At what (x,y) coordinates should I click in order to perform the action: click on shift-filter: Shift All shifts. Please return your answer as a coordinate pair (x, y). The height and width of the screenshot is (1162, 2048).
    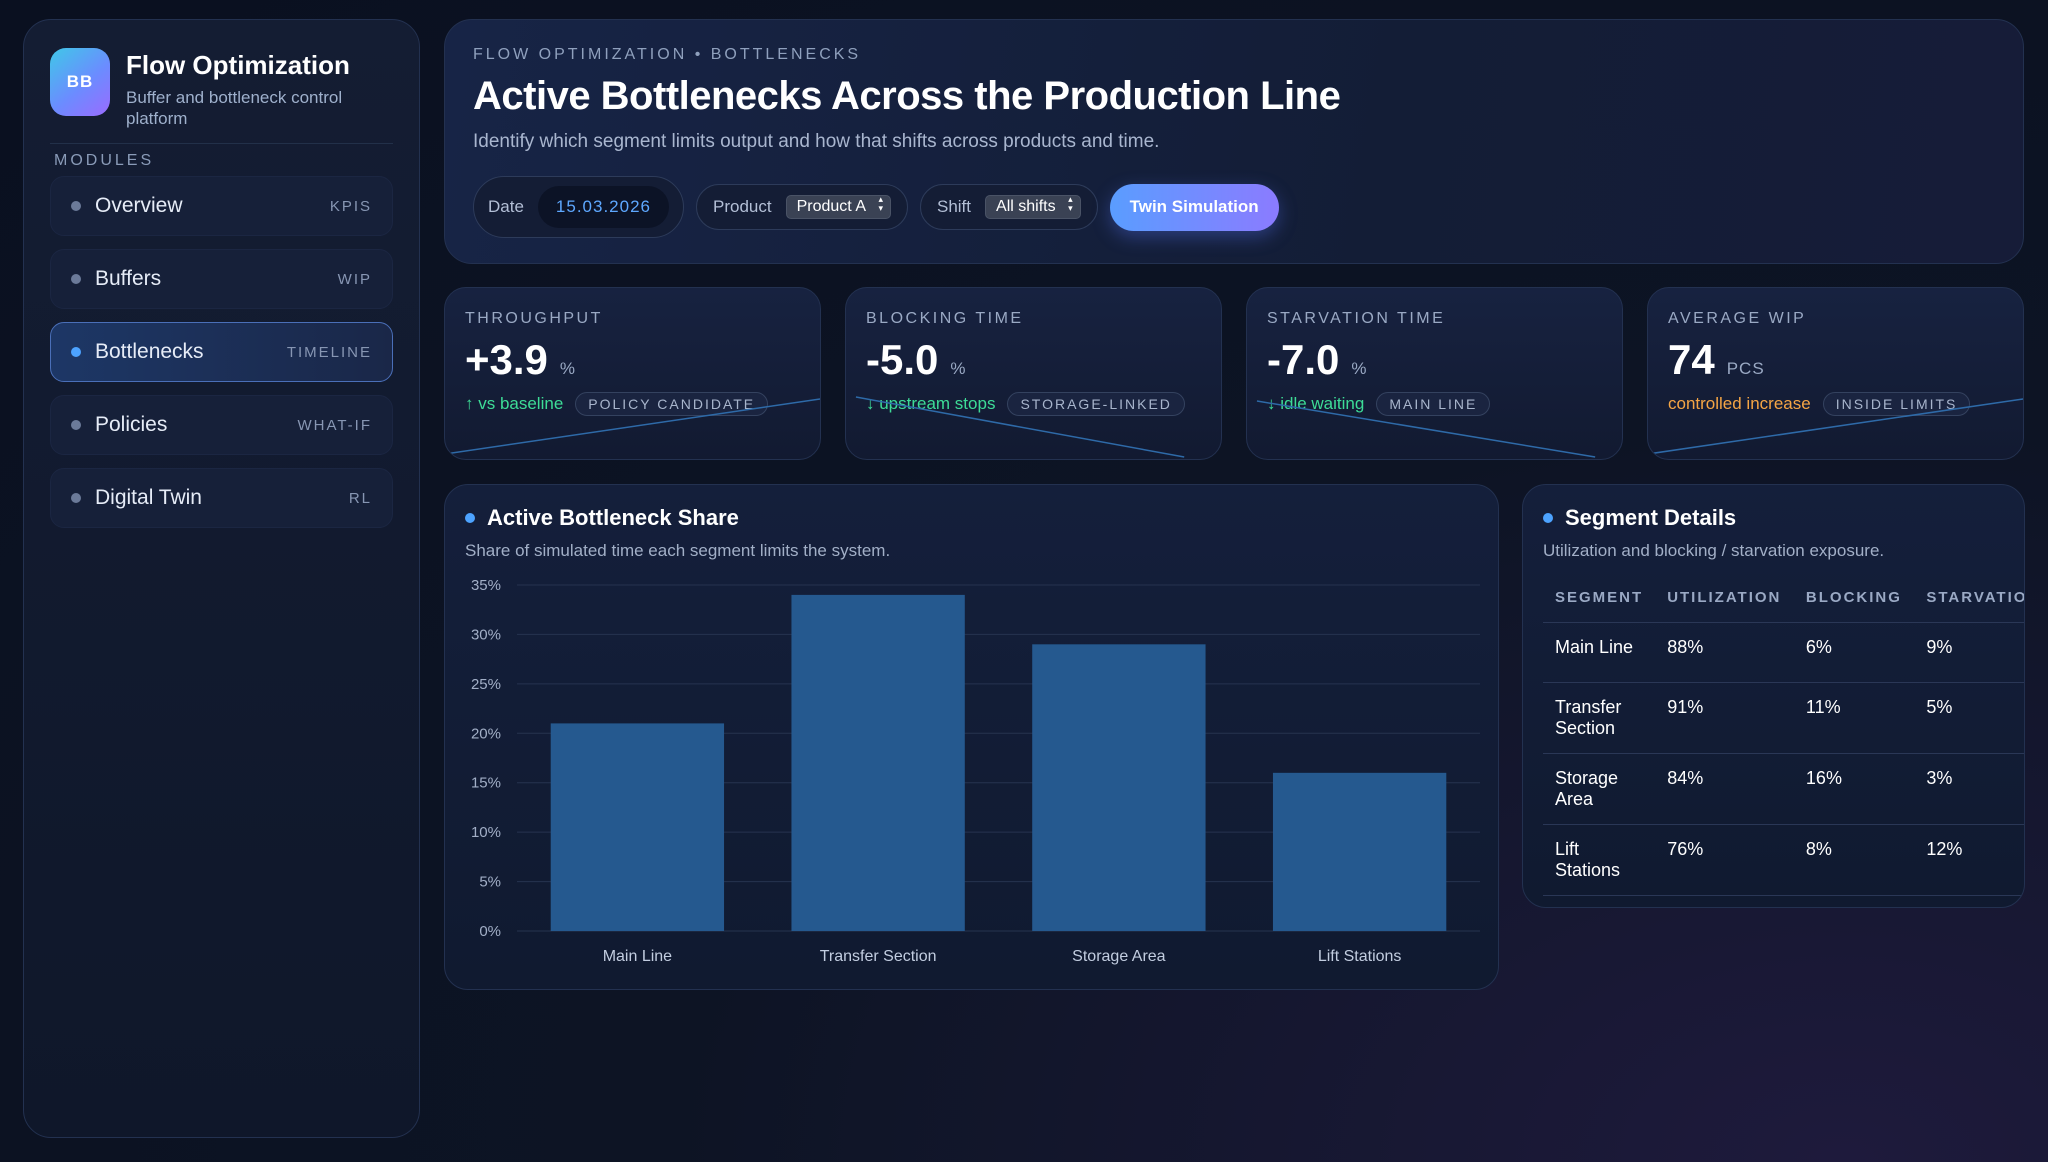
    Looking at the image, I should click on (1008, 207).